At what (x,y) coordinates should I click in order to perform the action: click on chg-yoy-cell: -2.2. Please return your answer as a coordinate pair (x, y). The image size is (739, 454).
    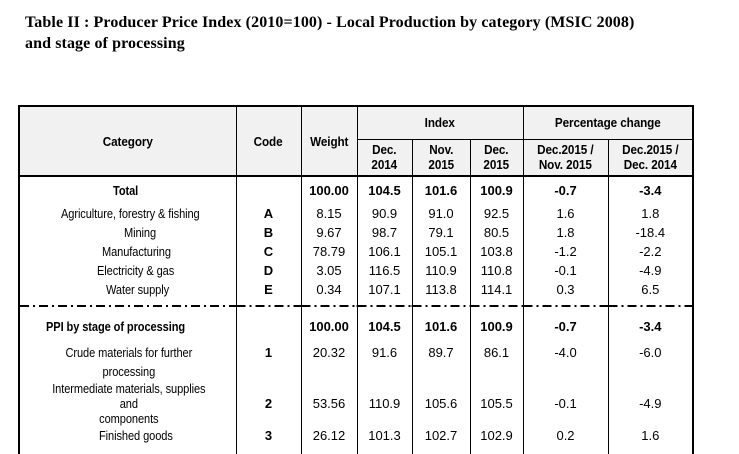
    Looking at the image, I should click on (650, 251).